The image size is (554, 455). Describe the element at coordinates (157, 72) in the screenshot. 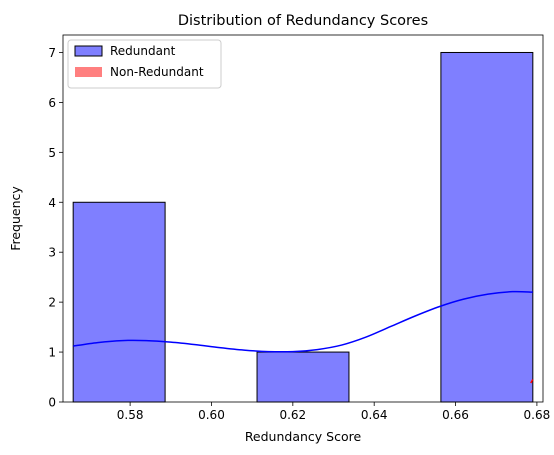

I see `legend-label-non-redundant: Non-Redundant` at that location.